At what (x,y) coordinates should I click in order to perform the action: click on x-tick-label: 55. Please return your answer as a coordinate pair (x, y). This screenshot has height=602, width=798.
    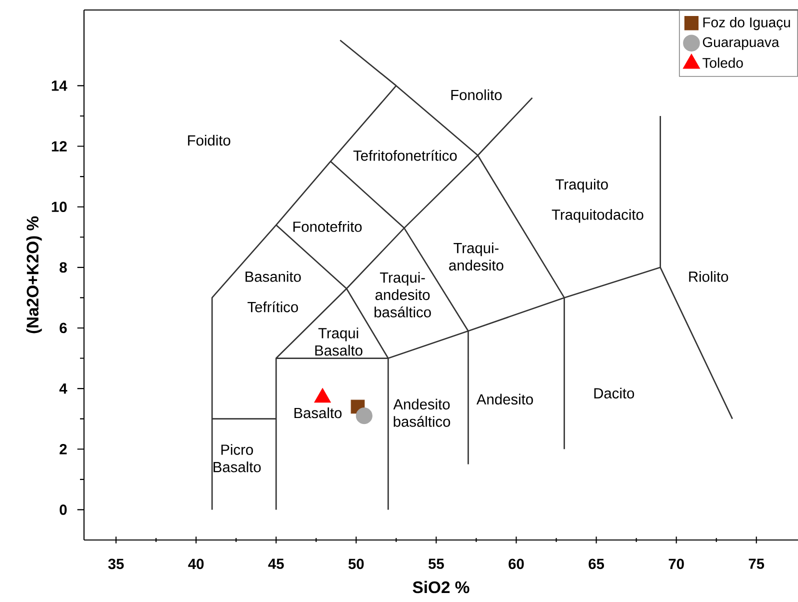
    Looking at the image, I should click on (436, 563).